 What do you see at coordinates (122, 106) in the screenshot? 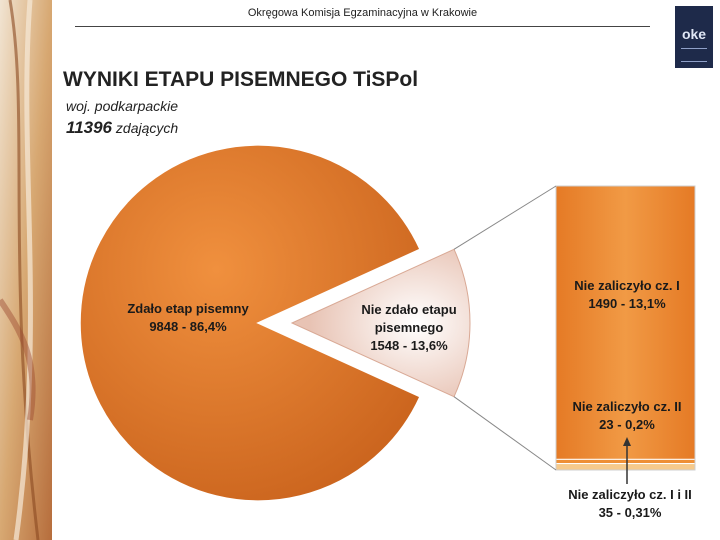
I see `region-subtitle: woj. podkarpackie` at bounding box center [122, 106].